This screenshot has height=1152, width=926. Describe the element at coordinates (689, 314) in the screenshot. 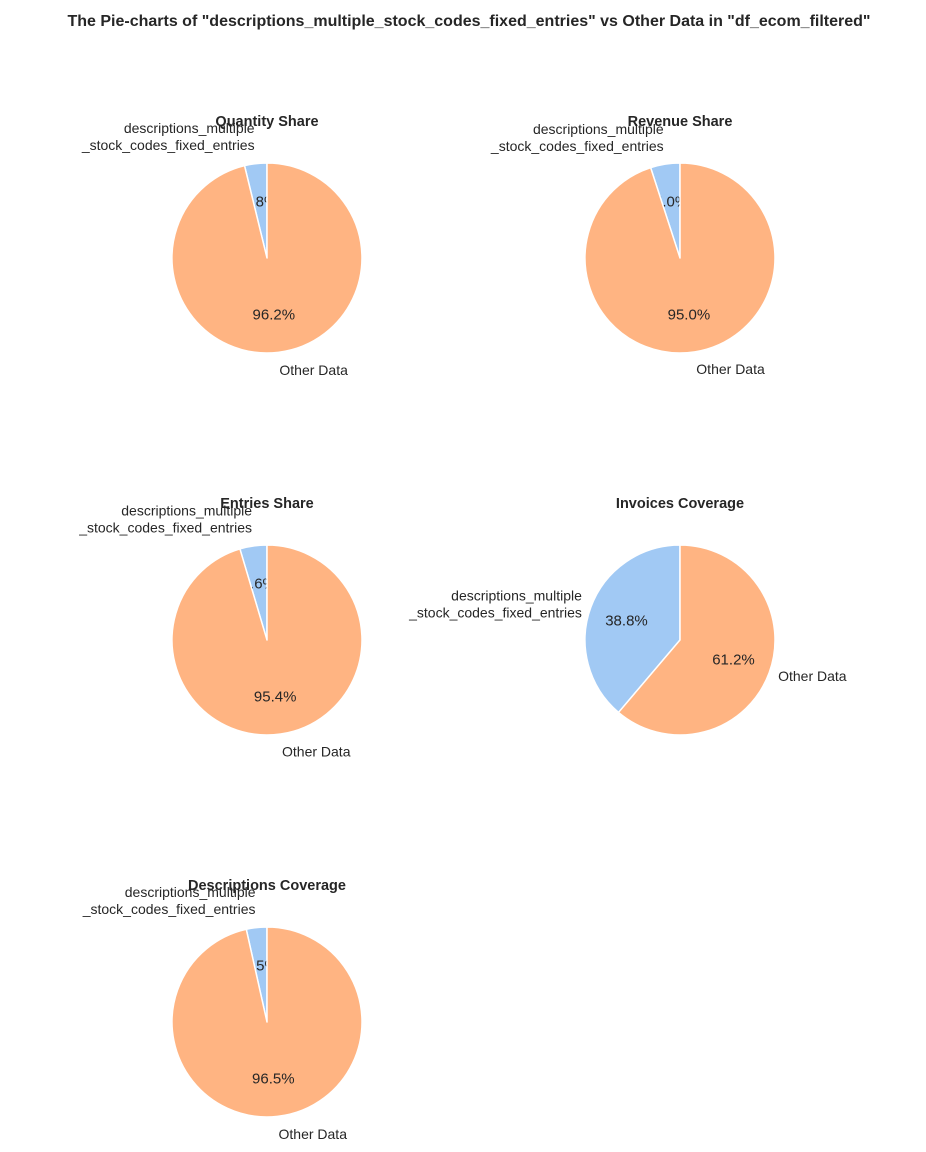

I see `pct-label: 95.0%` at that location.